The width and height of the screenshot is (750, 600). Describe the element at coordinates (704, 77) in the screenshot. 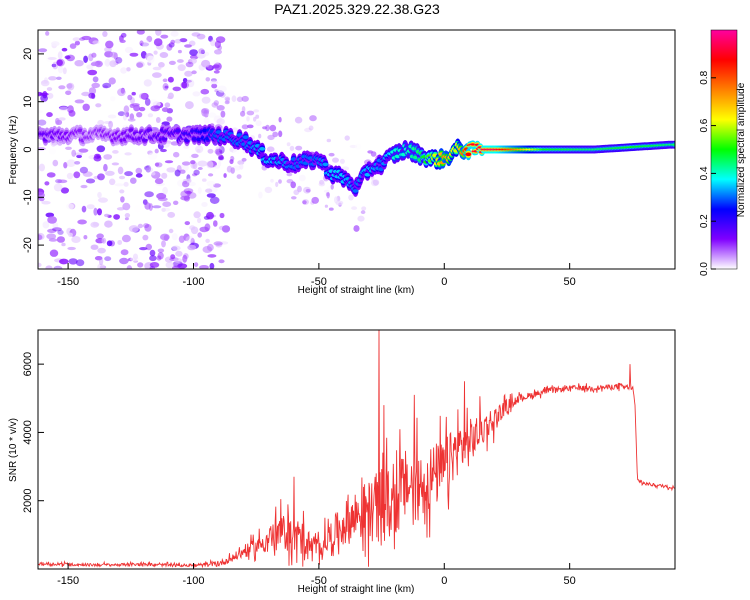

I see `colorbar-tick-label: 0.8` at that location.